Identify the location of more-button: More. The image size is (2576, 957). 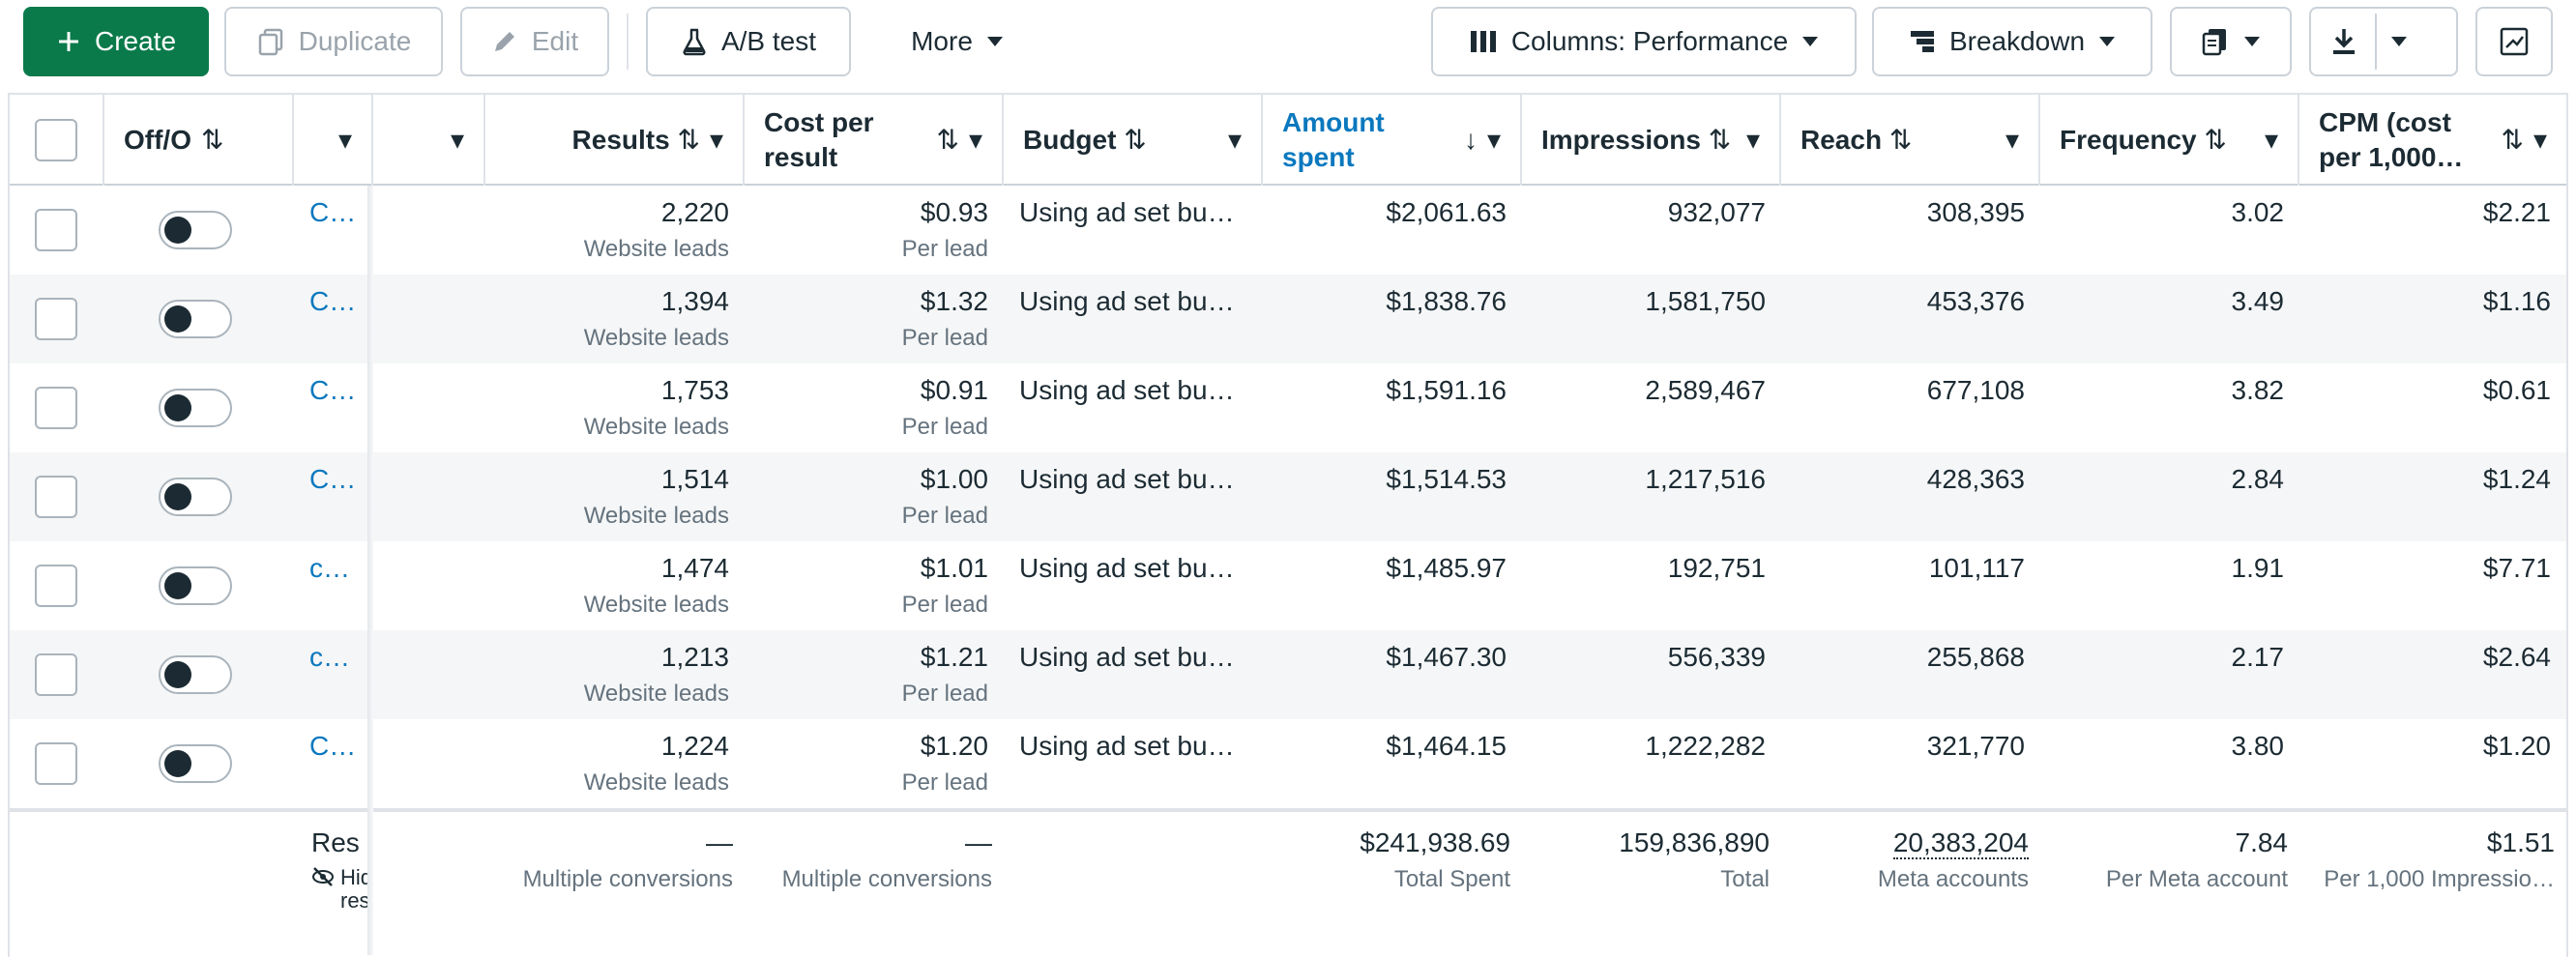
(957, 42).